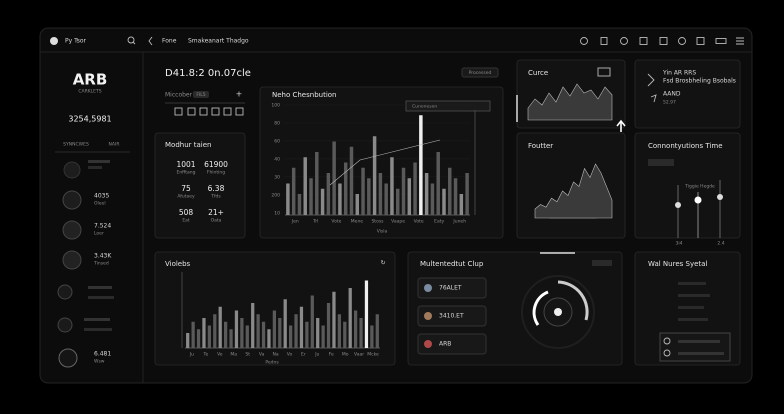 Image resolution: width=784 pixels, height=414 pixels. Describe the element at coordinates (150, 41) in the screenshot. I see `back-icon` at that location.